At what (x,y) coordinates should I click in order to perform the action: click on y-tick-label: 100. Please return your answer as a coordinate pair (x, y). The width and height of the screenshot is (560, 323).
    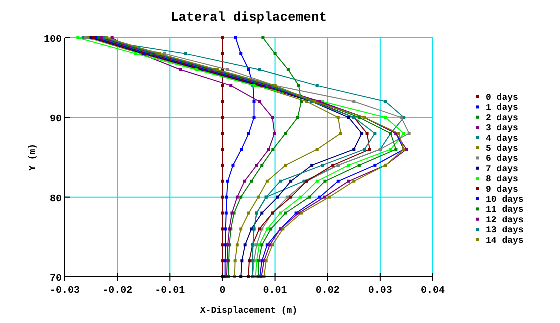
    Looking at the image, I should click on (53, 40).